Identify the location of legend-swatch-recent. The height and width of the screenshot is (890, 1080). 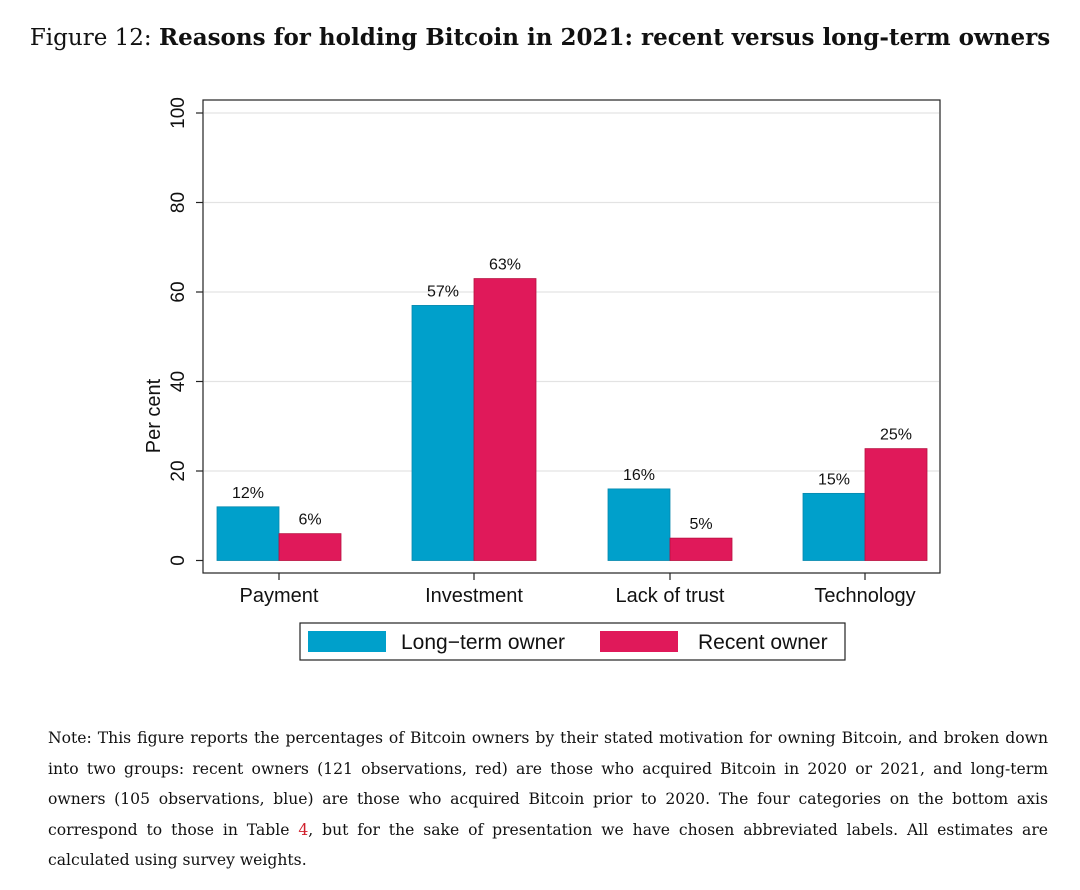
(639, 641).